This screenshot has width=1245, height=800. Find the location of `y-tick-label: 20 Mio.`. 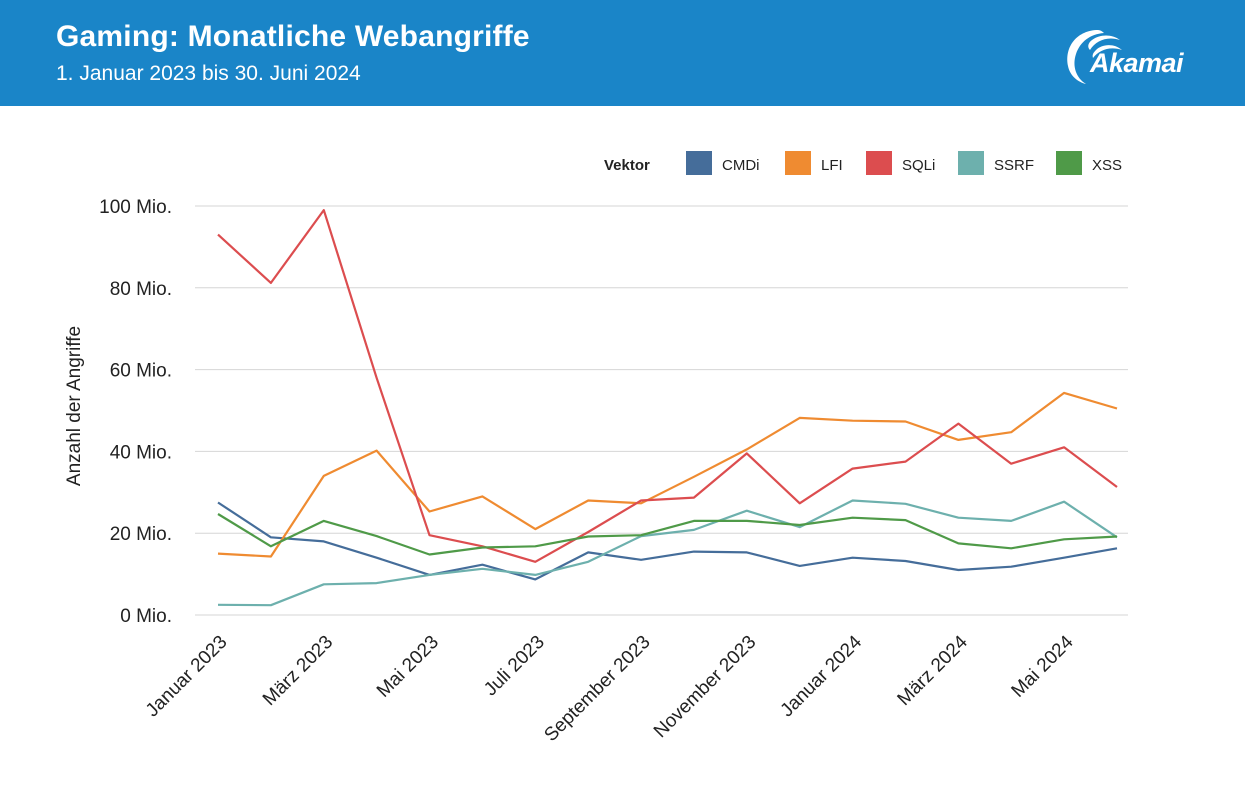

y-tick-label: 20 Mio. is located at coordinates (141, 534).